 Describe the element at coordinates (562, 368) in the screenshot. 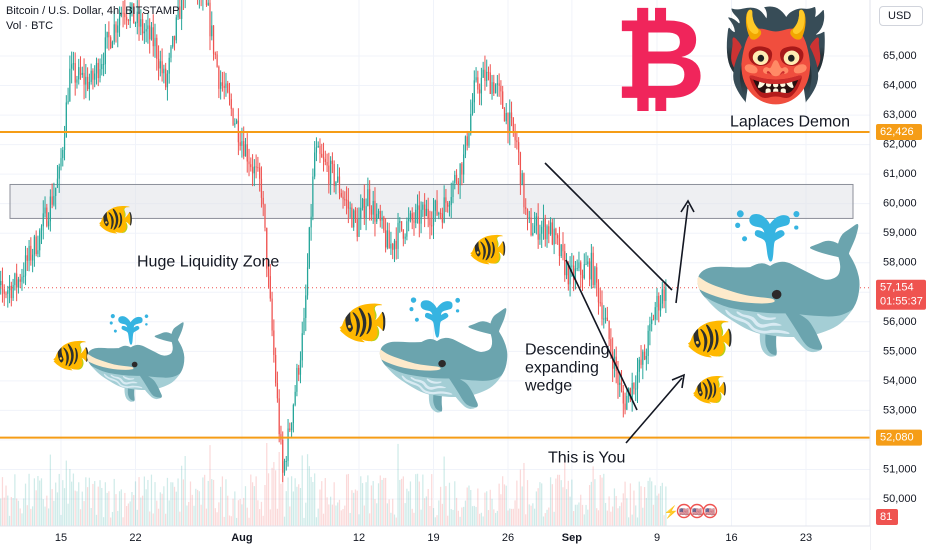

I see `wedge-label-line-1: expanding` at that location.